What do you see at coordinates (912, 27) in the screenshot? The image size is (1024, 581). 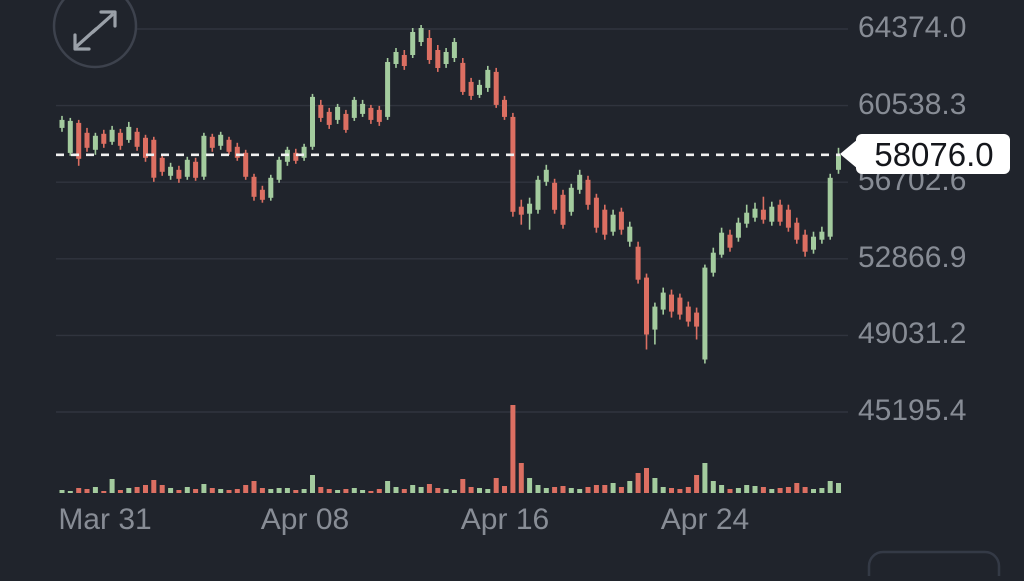 I see `y-axis-label: 64374.0` at bounding box center [912, 27].